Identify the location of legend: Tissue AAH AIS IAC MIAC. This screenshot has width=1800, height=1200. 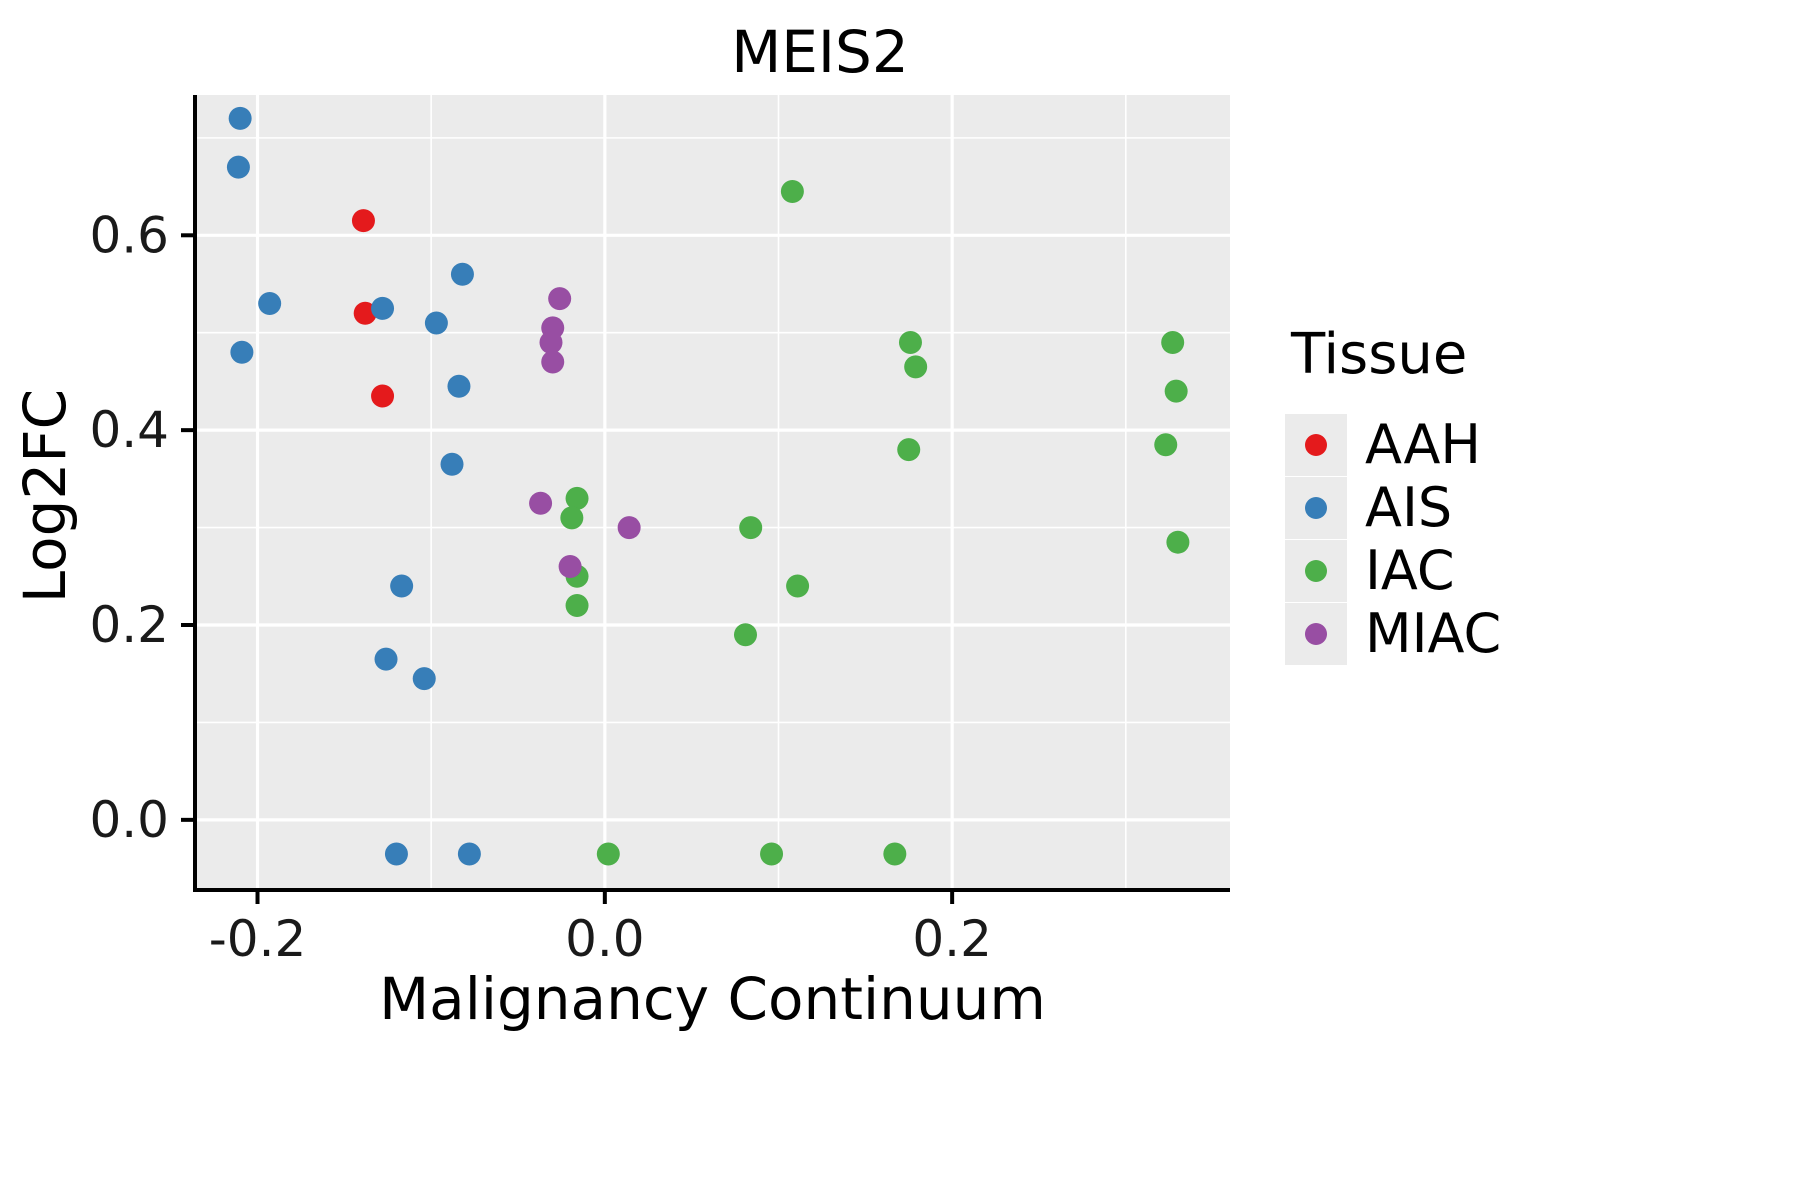
(1393, 493).